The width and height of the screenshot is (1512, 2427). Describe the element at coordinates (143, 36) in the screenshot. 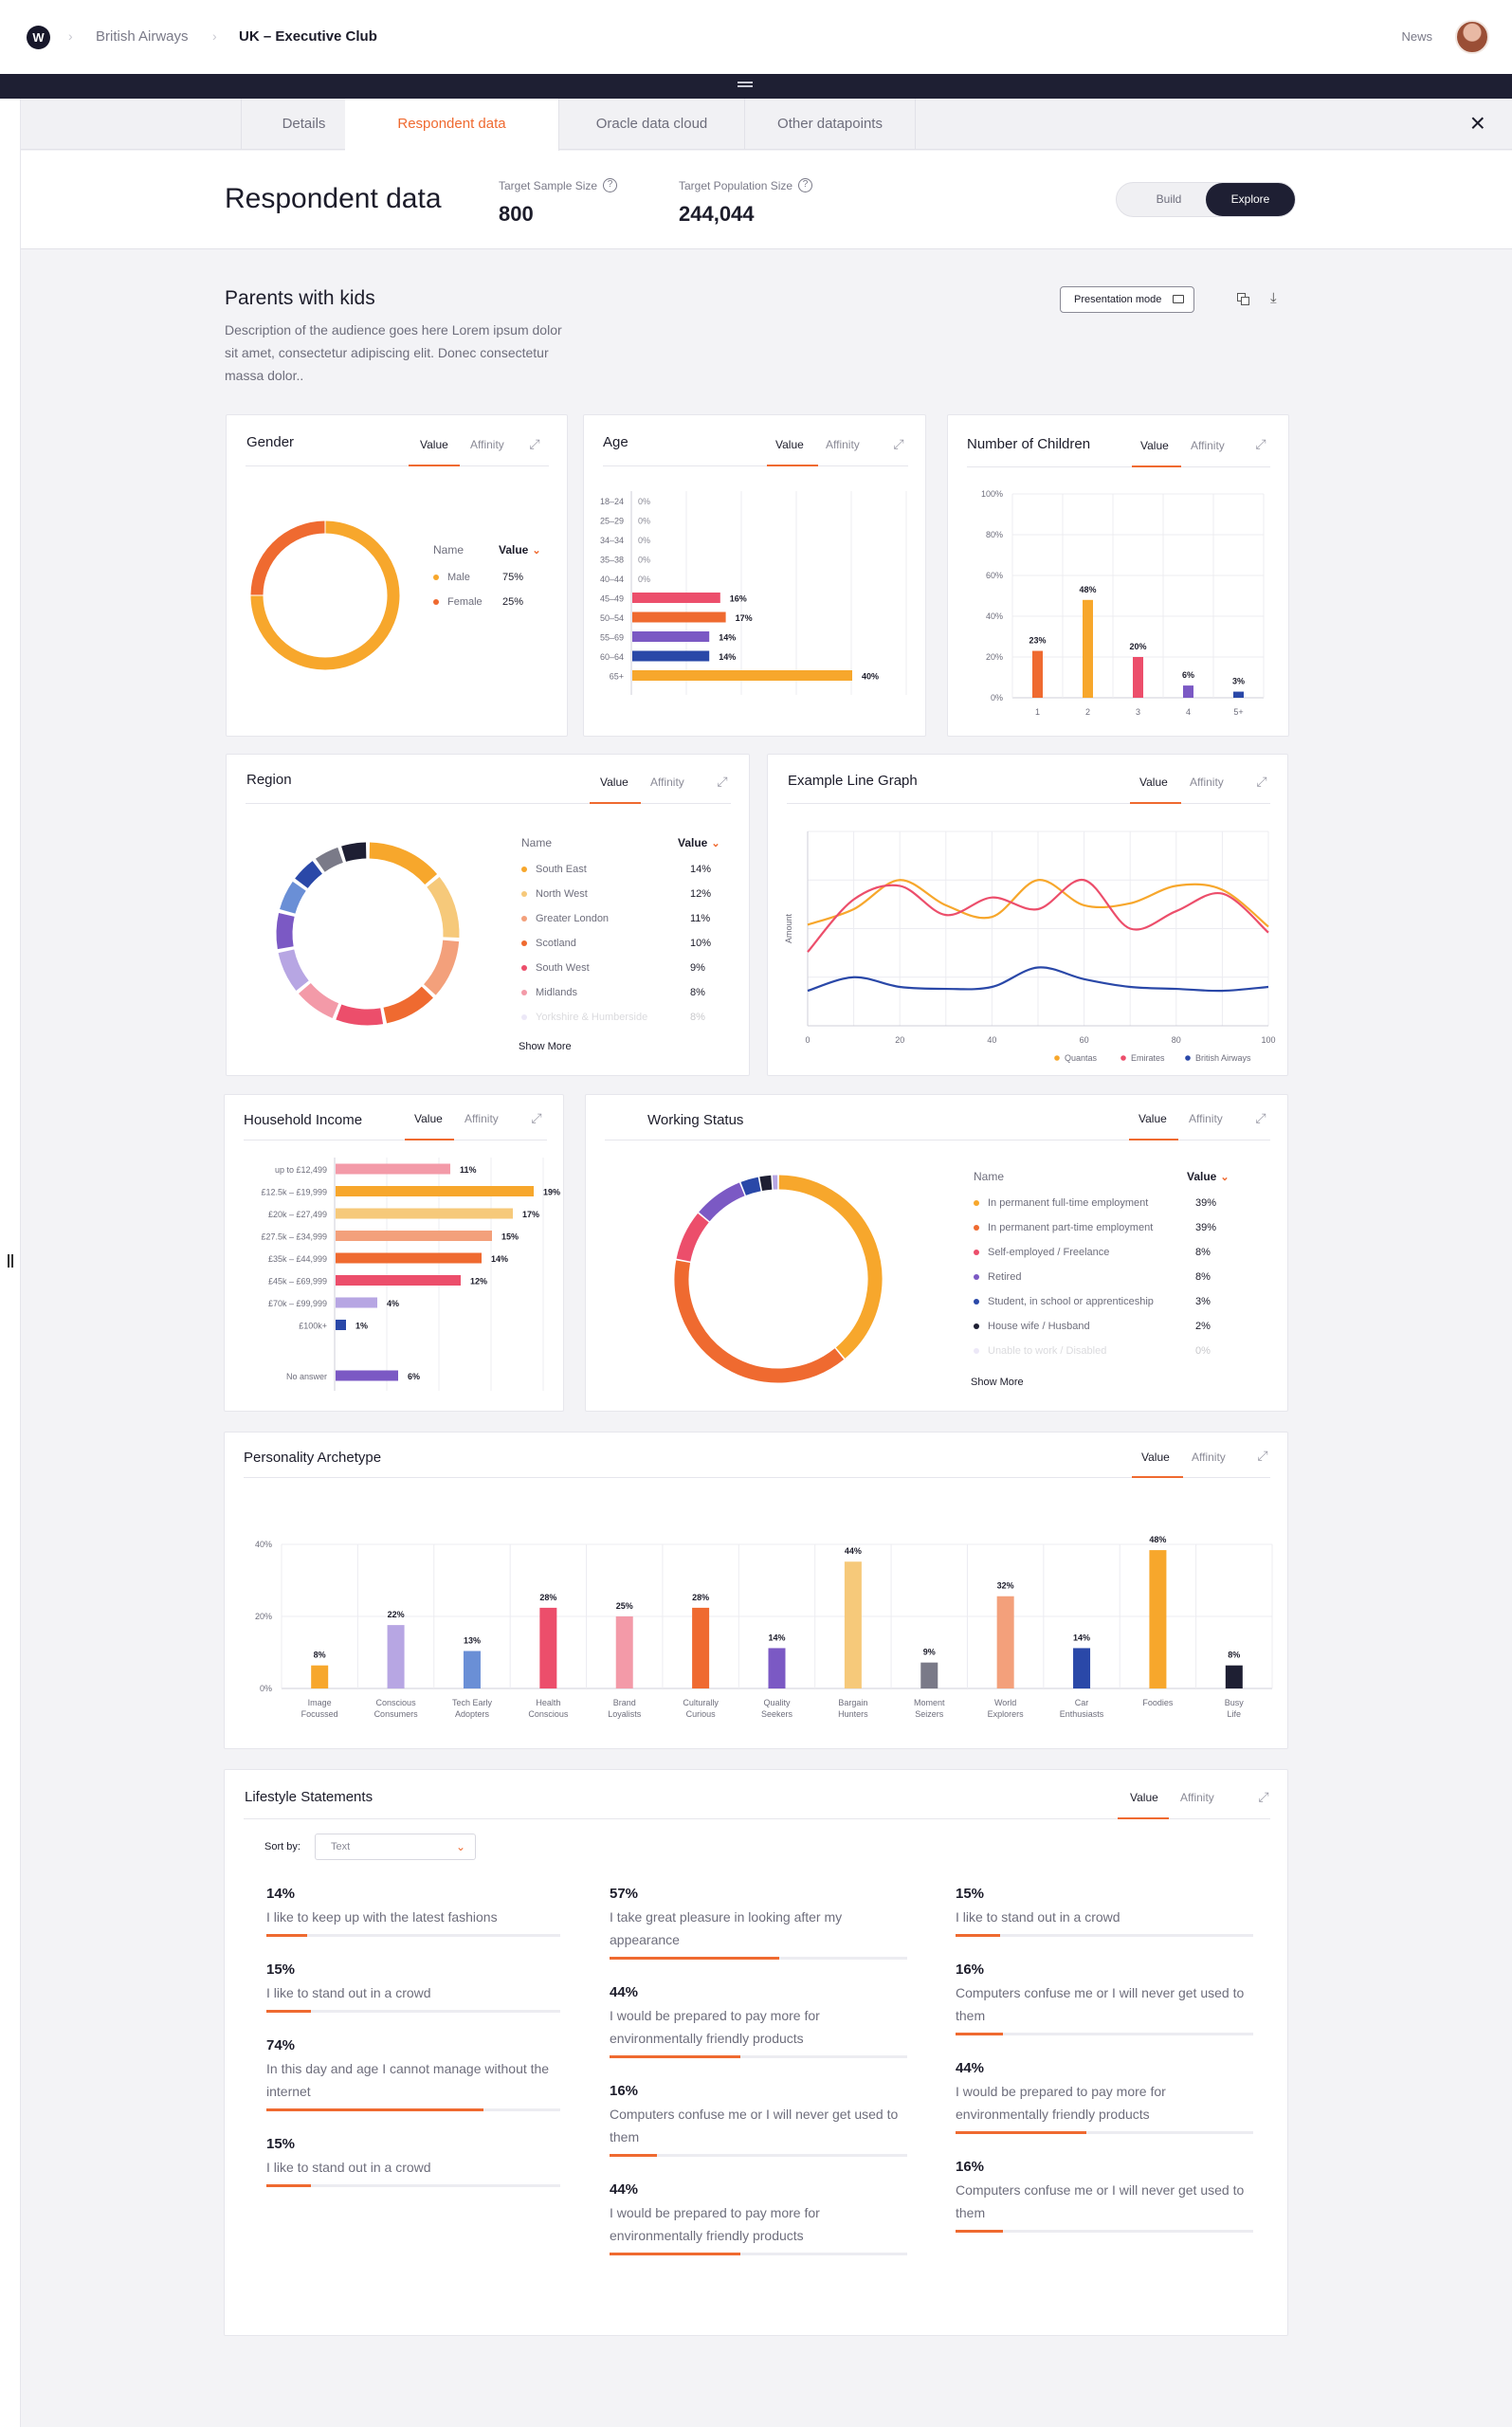

I see `breadcrumb-item-british-airways: British Airways` at that location.